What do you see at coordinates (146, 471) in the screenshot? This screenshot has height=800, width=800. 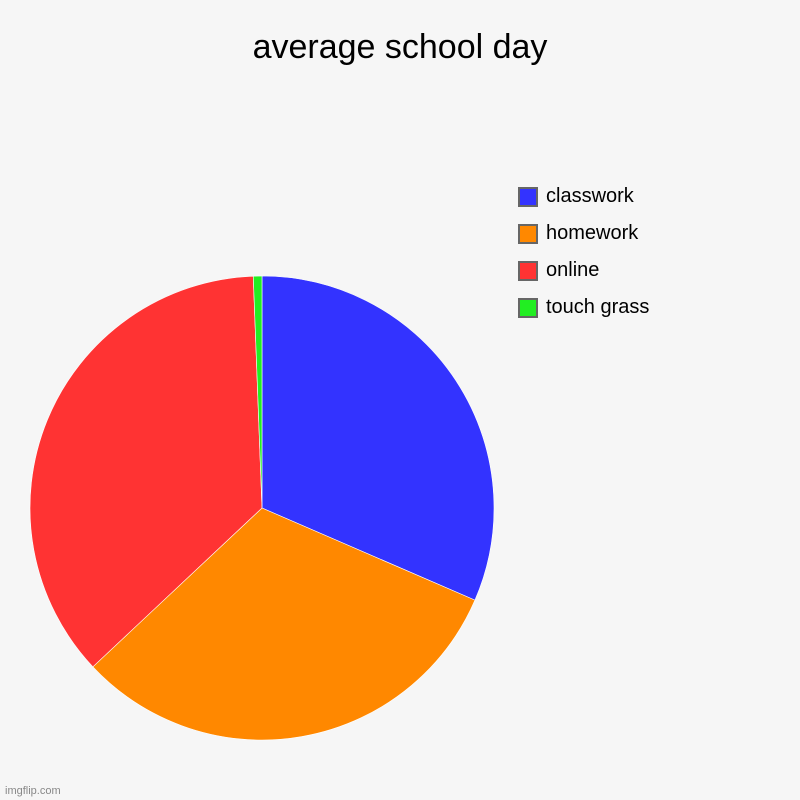 I see `pie-slice-online` at bounding box center [146, 471].